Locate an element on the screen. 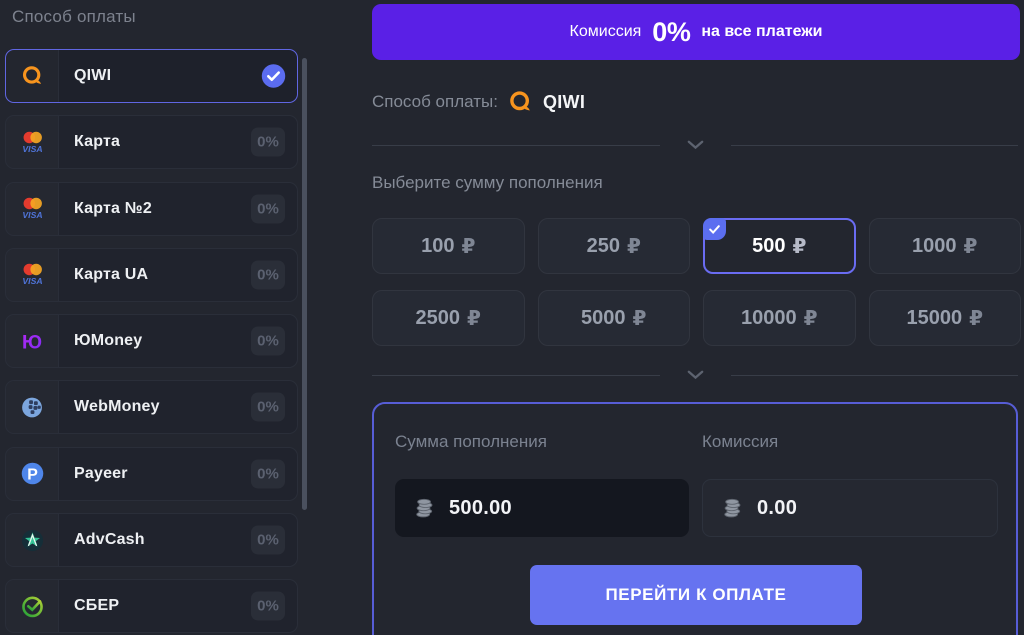 The width and height of the screenshot is (1024, 635). sidebar-item-card-ua: VISA Карта UA 0% is located at coordinates (151, 274).